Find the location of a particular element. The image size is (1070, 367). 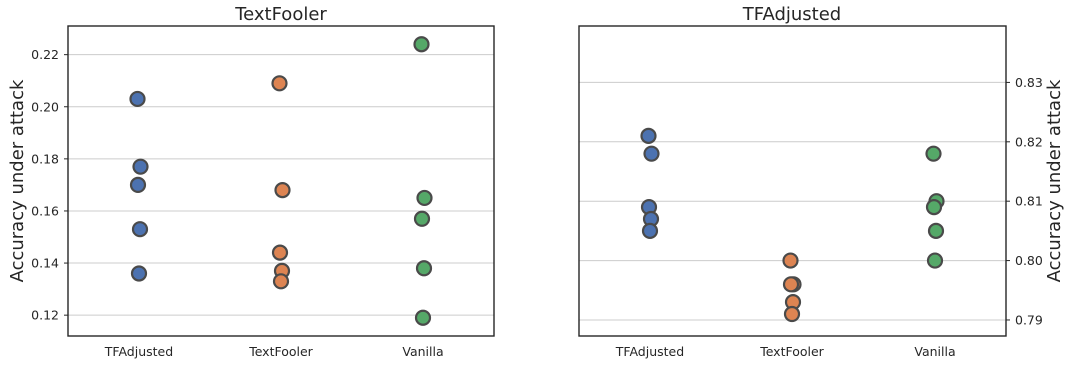

y-ticks: 0.79 0.80 0.81 0.82 0.83 is located at coordinates (1024, 201).